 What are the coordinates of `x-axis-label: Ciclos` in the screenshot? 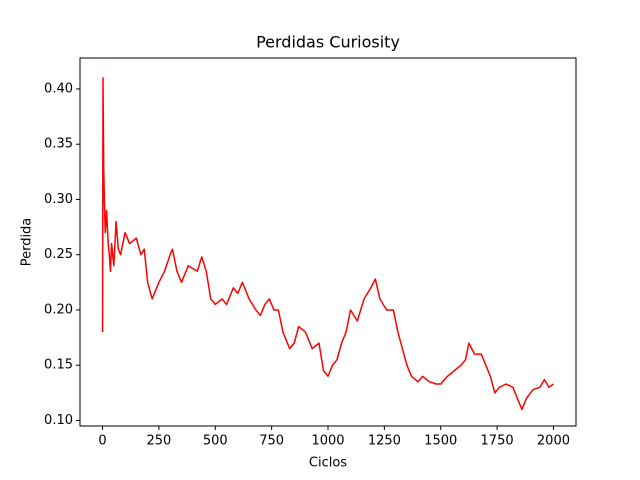 It's located at (328, 463).